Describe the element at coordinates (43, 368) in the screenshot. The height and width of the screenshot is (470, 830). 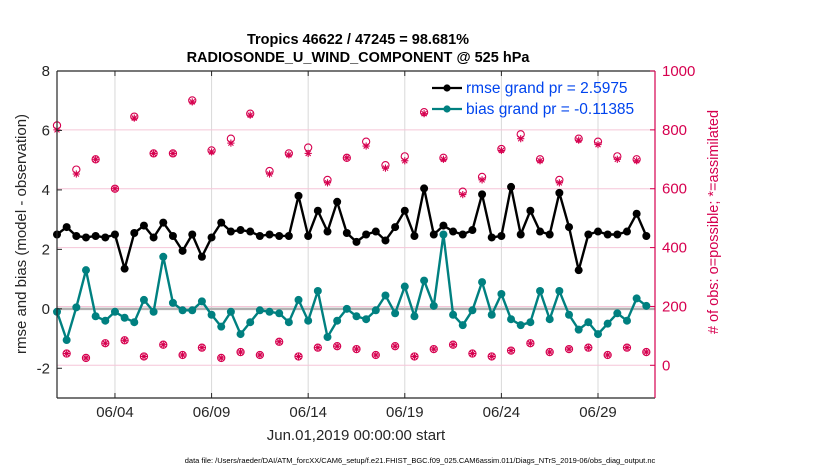
I see `left-tick-label: -2` at that location.